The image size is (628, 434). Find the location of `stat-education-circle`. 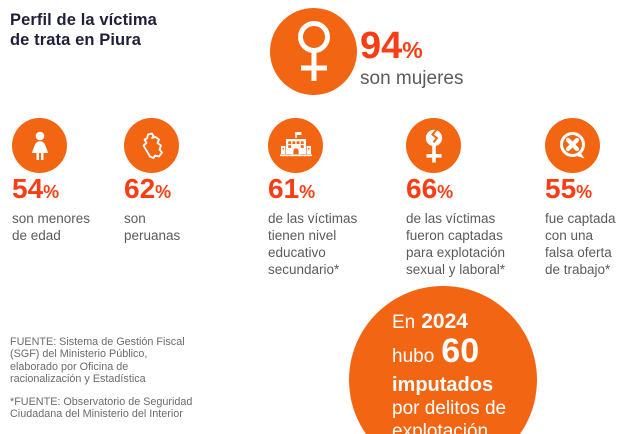

stat-education-circle is located at coordinates (295, 145).